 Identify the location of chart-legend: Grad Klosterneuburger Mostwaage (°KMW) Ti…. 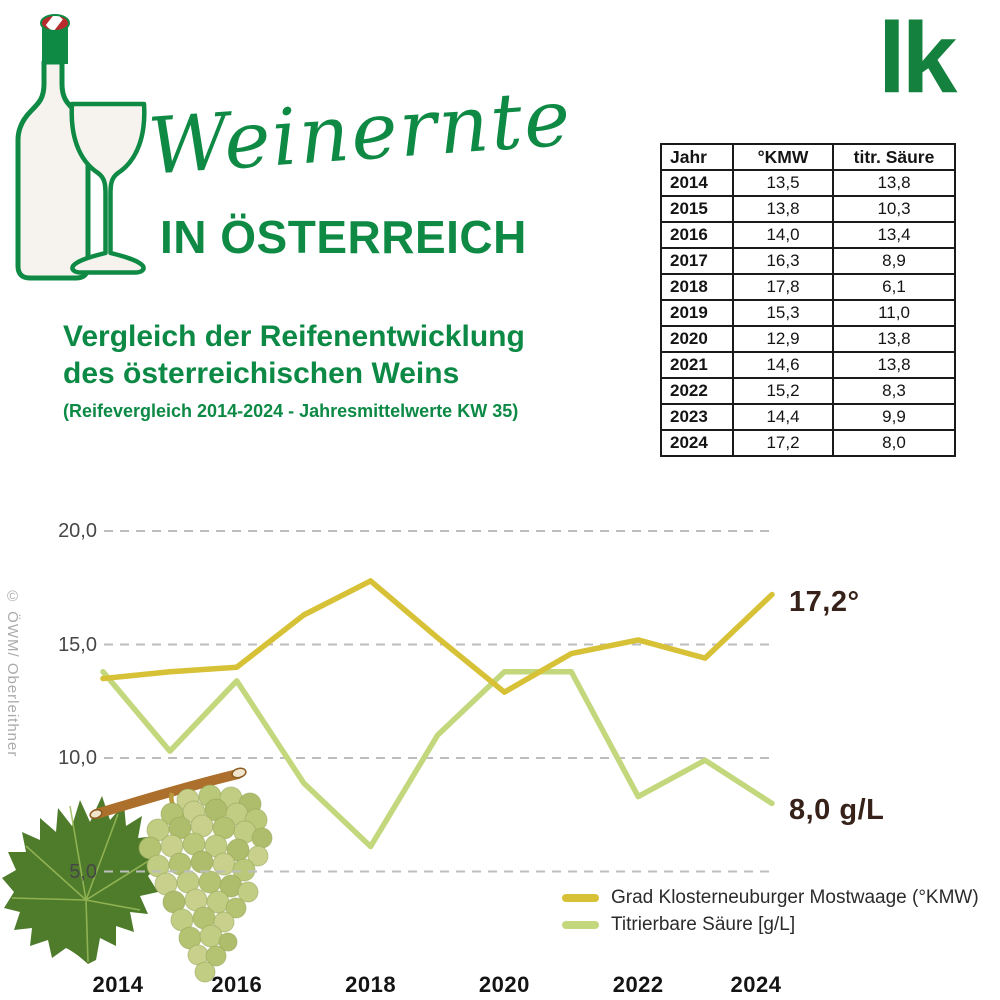
(770, 911).